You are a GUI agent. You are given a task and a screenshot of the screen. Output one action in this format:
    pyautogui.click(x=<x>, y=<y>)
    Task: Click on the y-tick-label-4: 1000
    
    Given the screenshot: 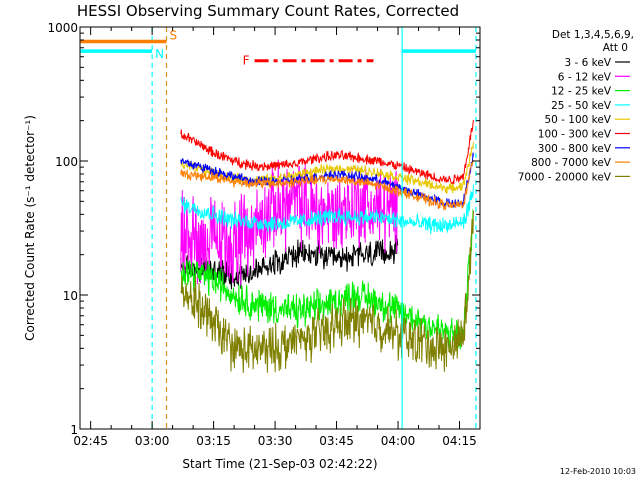 What is the action you would take?
    pyautogui.click(x=62, y=28)
    